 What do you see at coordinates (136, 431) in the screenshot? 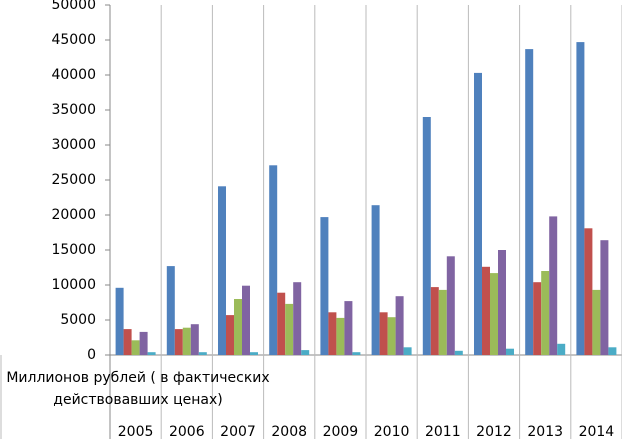
I see `x-tick-label: 2005` at bounding box center [136, 431].